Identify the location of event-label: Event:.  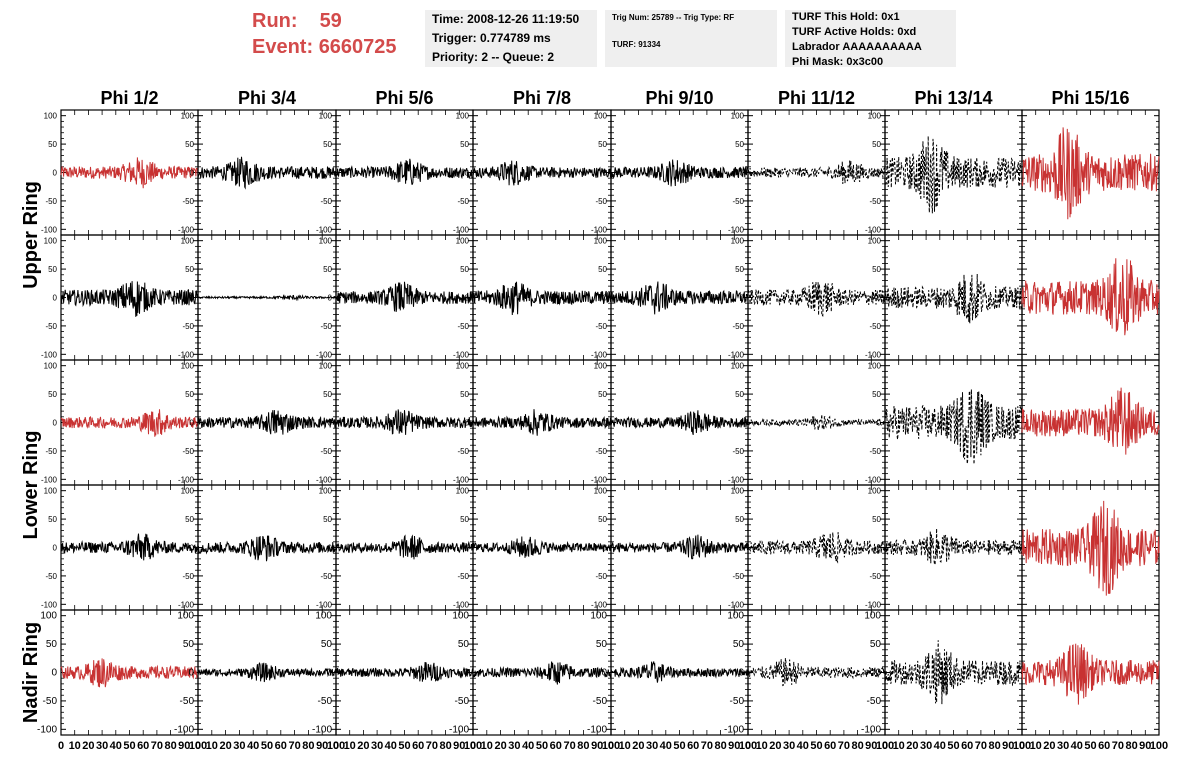
(283, 47).